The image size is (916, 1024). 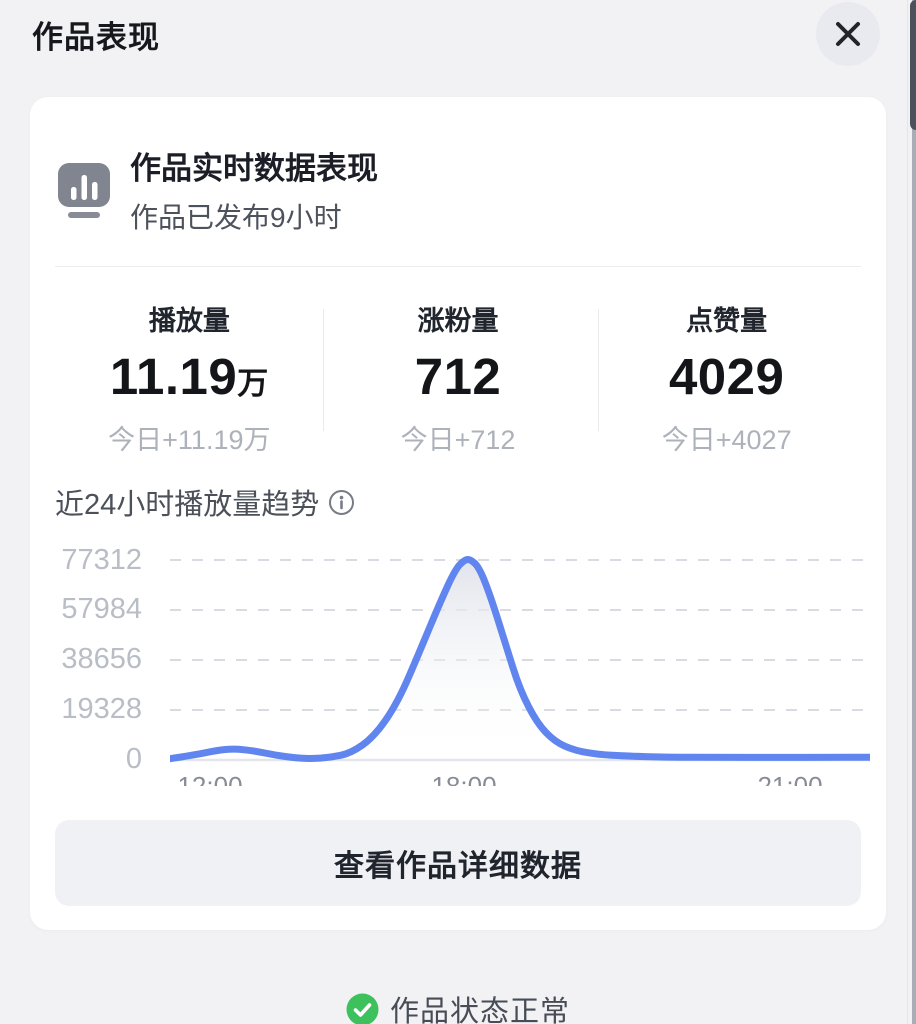 I want to click on x-axis-label: 21:00, so click(x=790, y=778).